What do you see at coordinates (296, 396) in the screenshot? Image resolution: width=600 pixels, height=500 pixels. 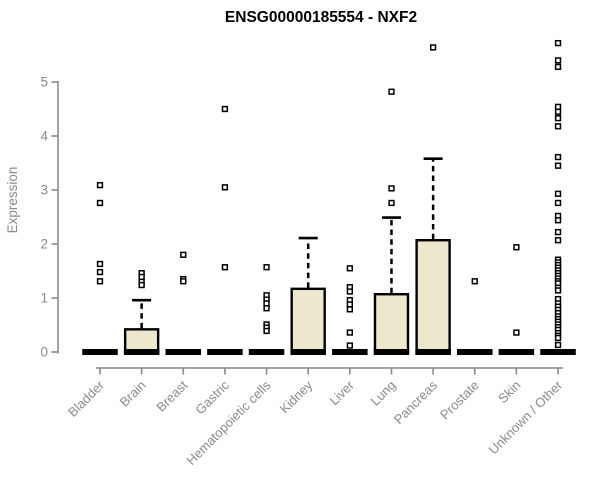 I see `x-category-label-kidney: Kidney` at bounding box center [296, 396].